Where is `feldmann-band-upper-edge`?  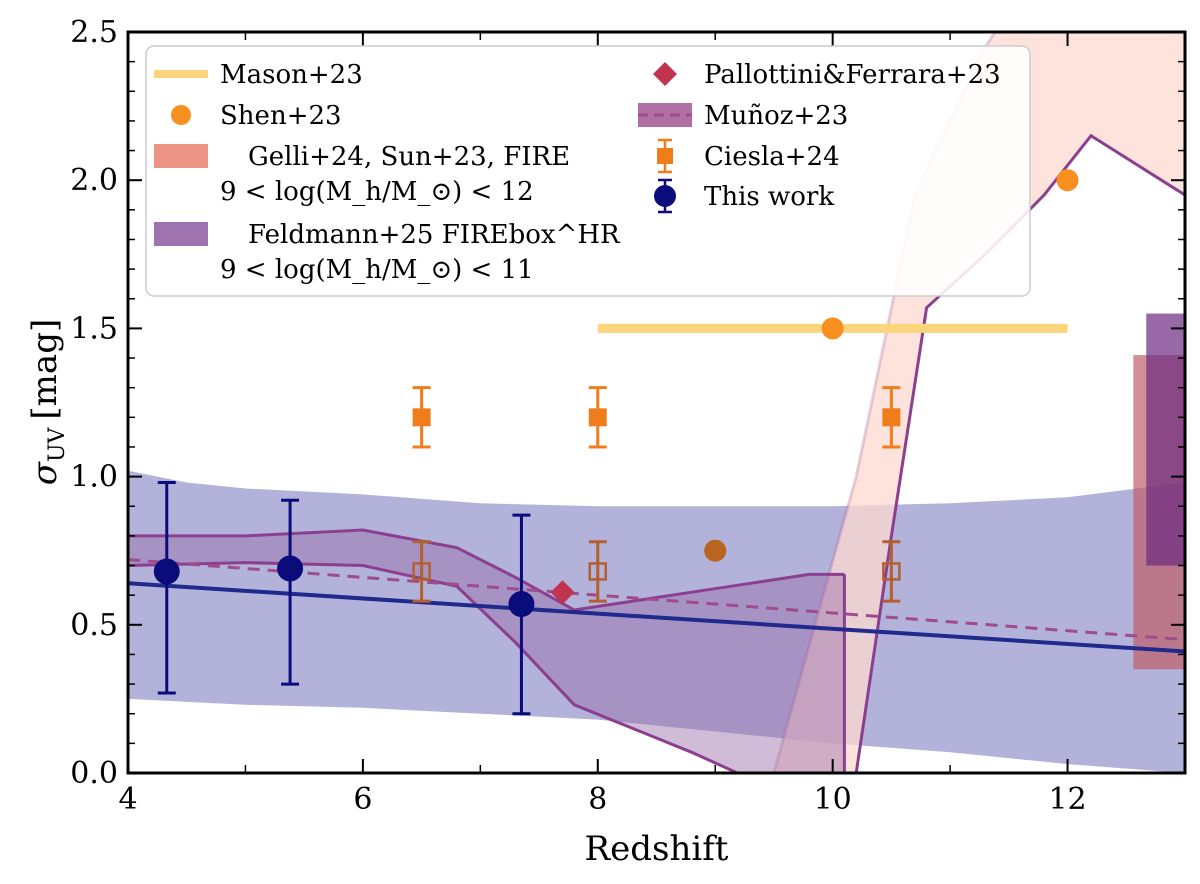 feldmann-band-upper-edge is located at coordinates (486, 570).